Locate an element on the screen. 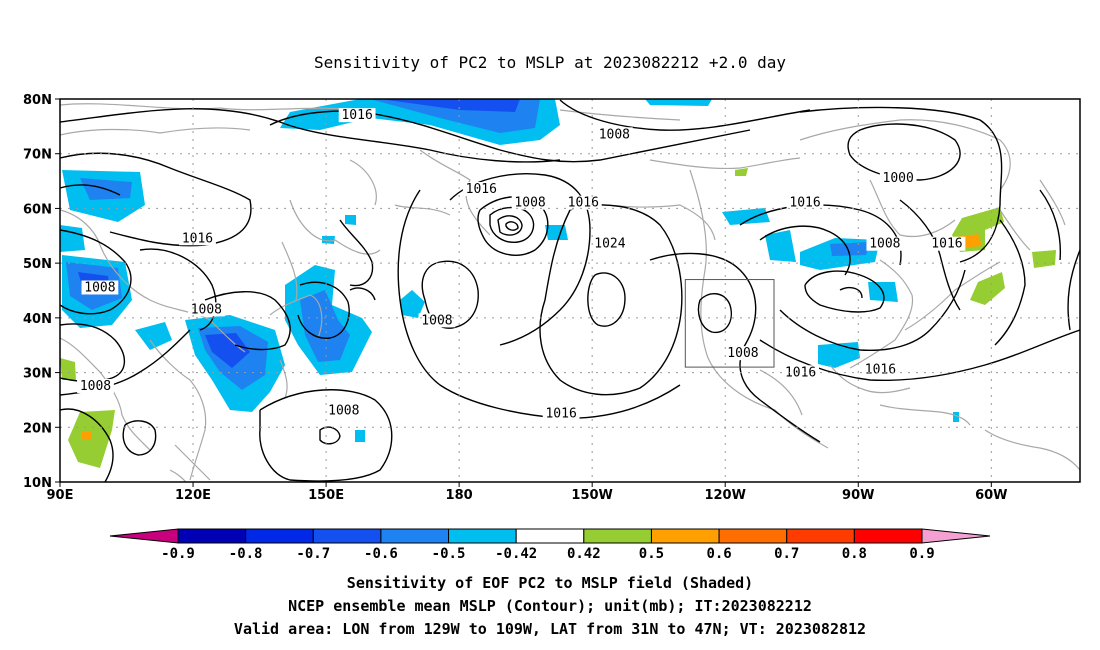 This screenshot has width=1100, height=650. lon-tick-label: 120E is located at coordinates (193, 495).